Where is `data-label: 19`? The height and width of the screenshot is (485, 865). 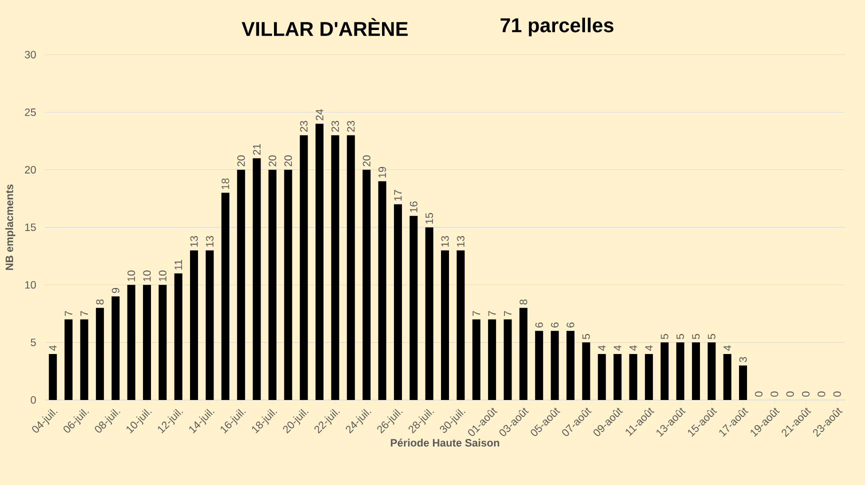 data-label: 19 is located at coordinates (382, 172).